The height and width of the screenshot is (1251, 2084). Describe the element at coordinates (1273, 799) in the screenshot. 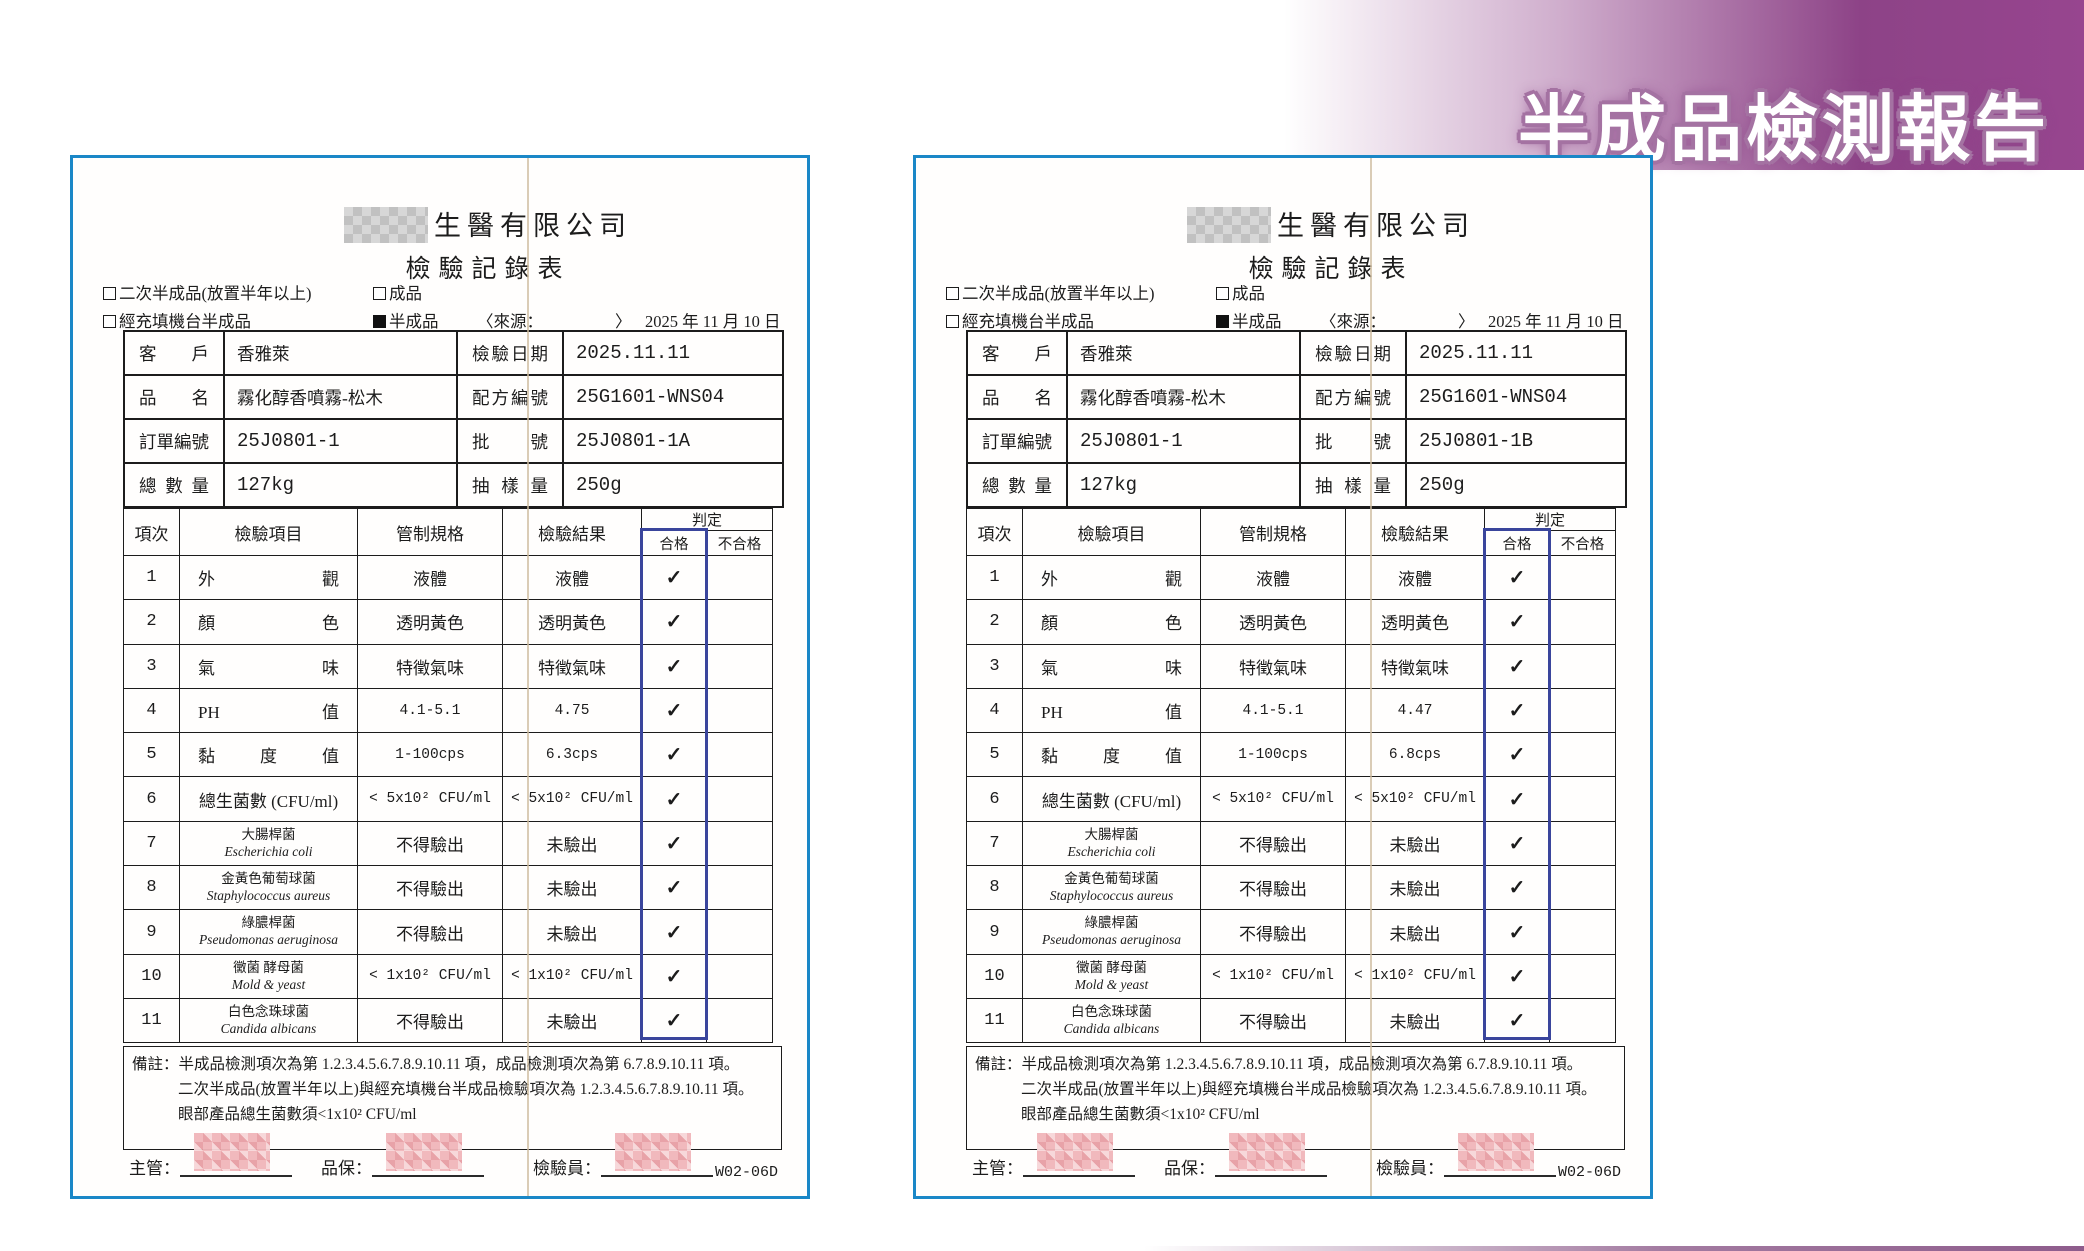

I see `spec-cell: < 5x10² CFU/ml` at that location.